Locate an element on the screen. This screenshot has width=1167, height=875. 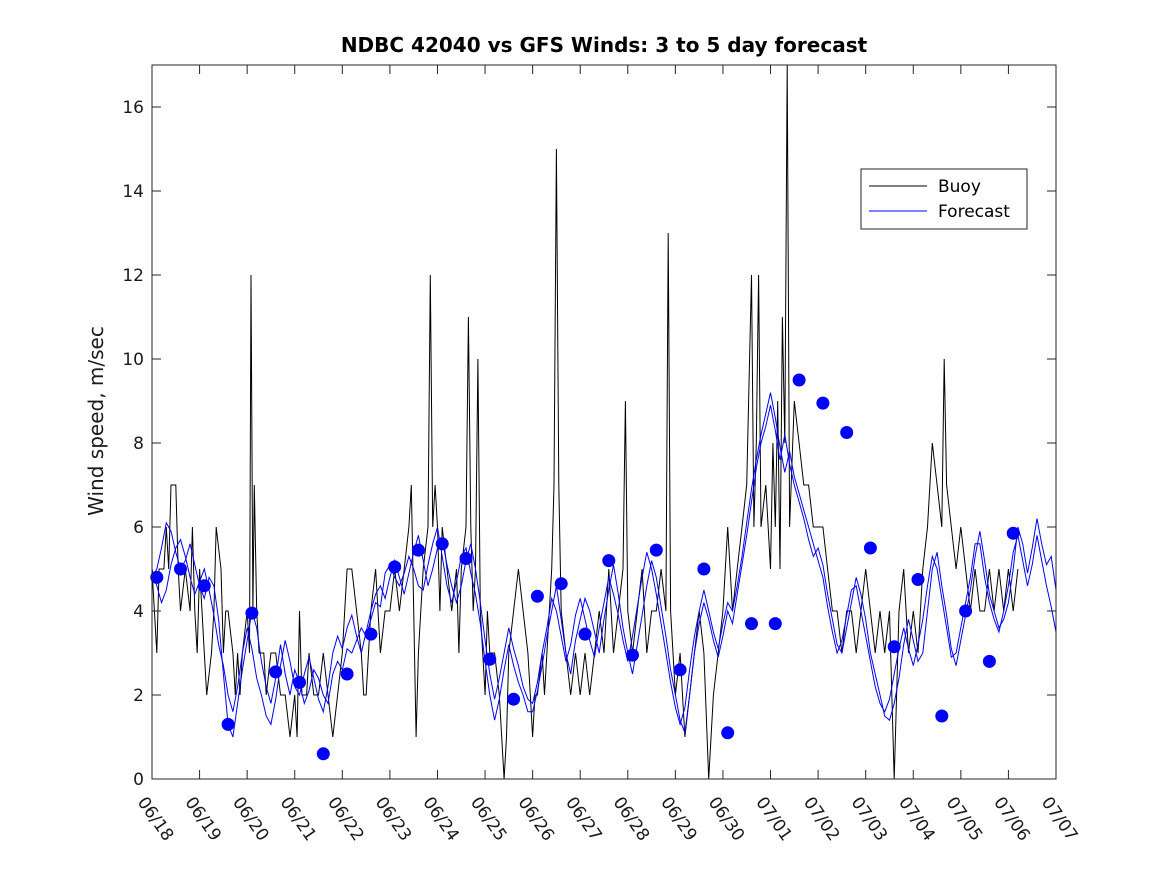
legend-label-forecast: Forecast is located at coordinates (974, 212).